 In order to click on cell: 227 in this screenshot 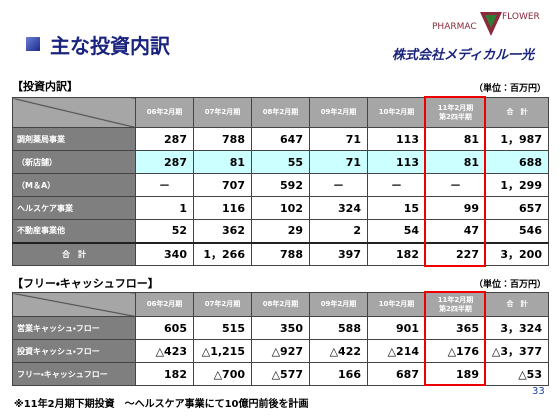, I will do `click(455, 254)`.